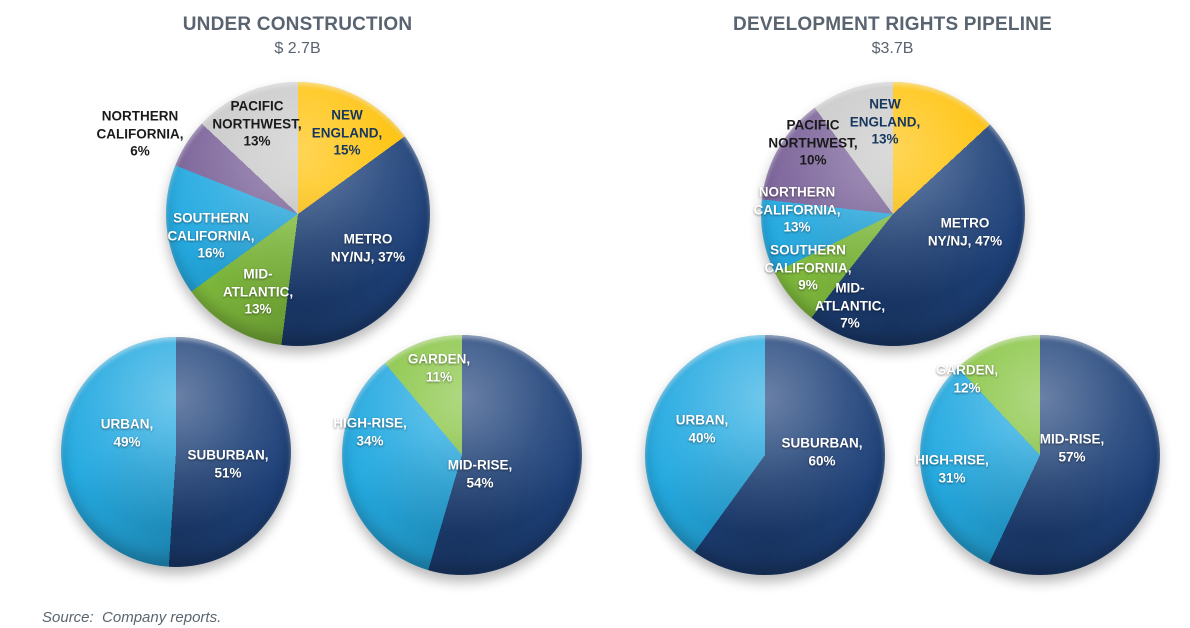 The height and width of the screenshot is (628, 1190). I want to click on slice-label-high-rise: HIGH-RISE, 31%, so click(952, 468).